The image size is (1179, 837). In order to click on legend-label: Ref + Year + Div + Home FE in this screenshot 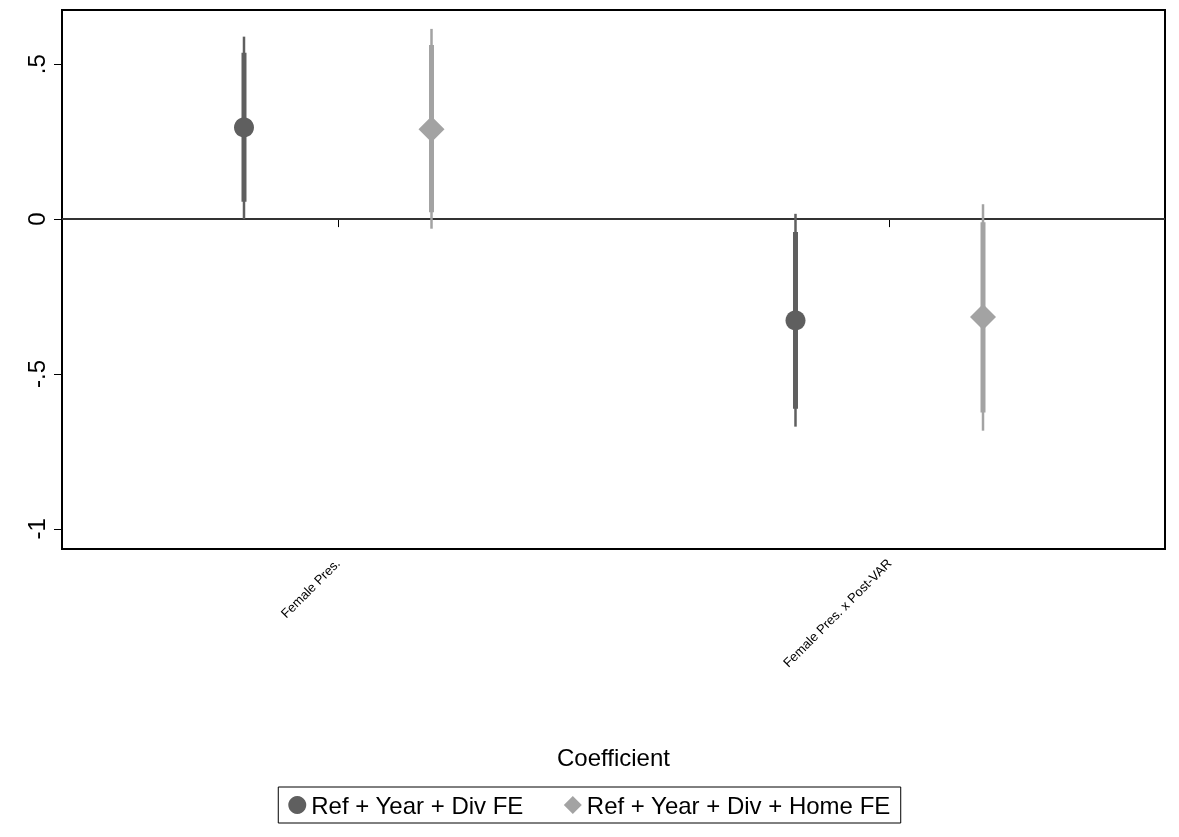, I will do `click(738, 805)`.